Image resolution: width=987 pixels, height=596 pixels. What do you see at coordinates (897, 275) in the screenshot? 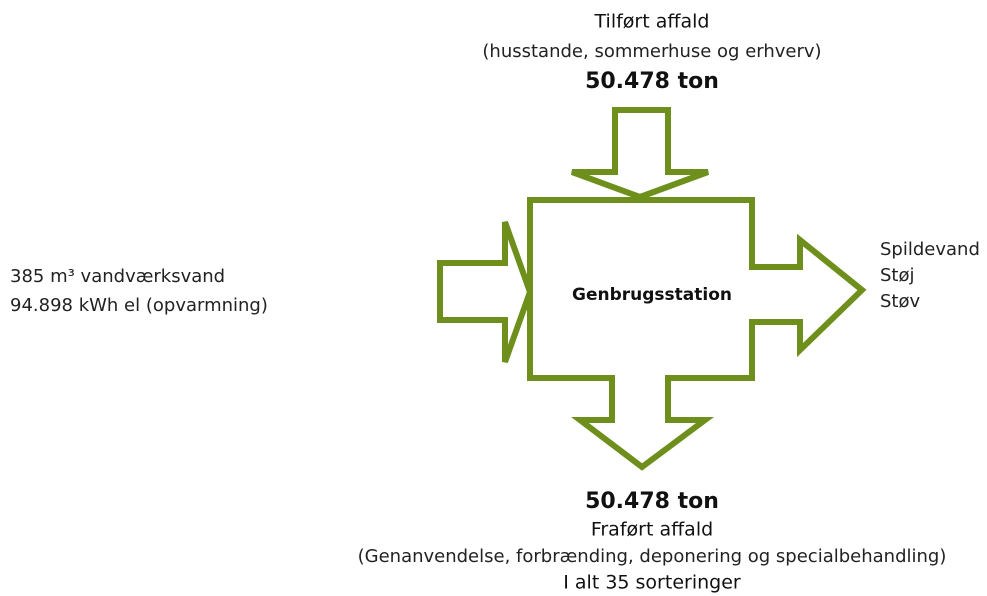
I see `right-line: Støj` at bounding box center [897, 275].